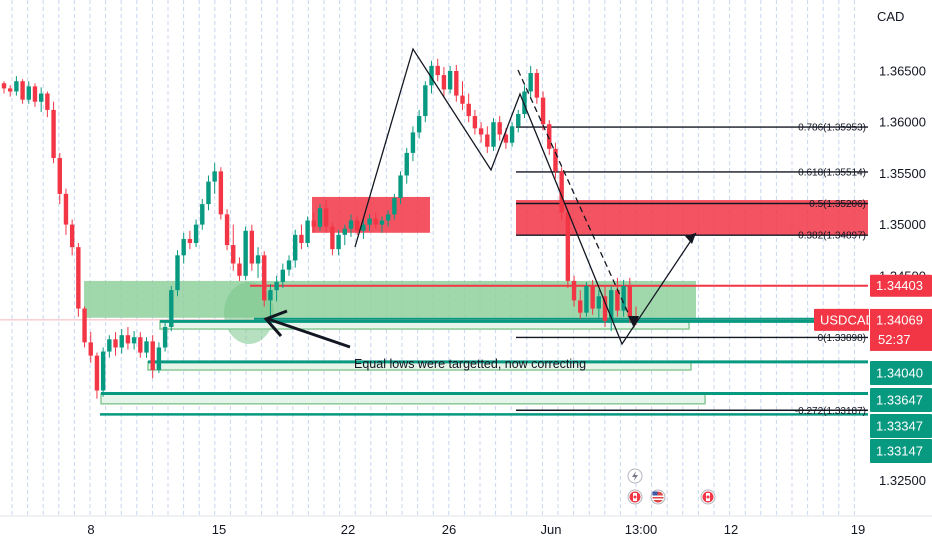 This screenshot has width=932, height=550. Describe the element at coordinates (449, 529) in the screenshot. I see `time-tick-label: 26` at that location.